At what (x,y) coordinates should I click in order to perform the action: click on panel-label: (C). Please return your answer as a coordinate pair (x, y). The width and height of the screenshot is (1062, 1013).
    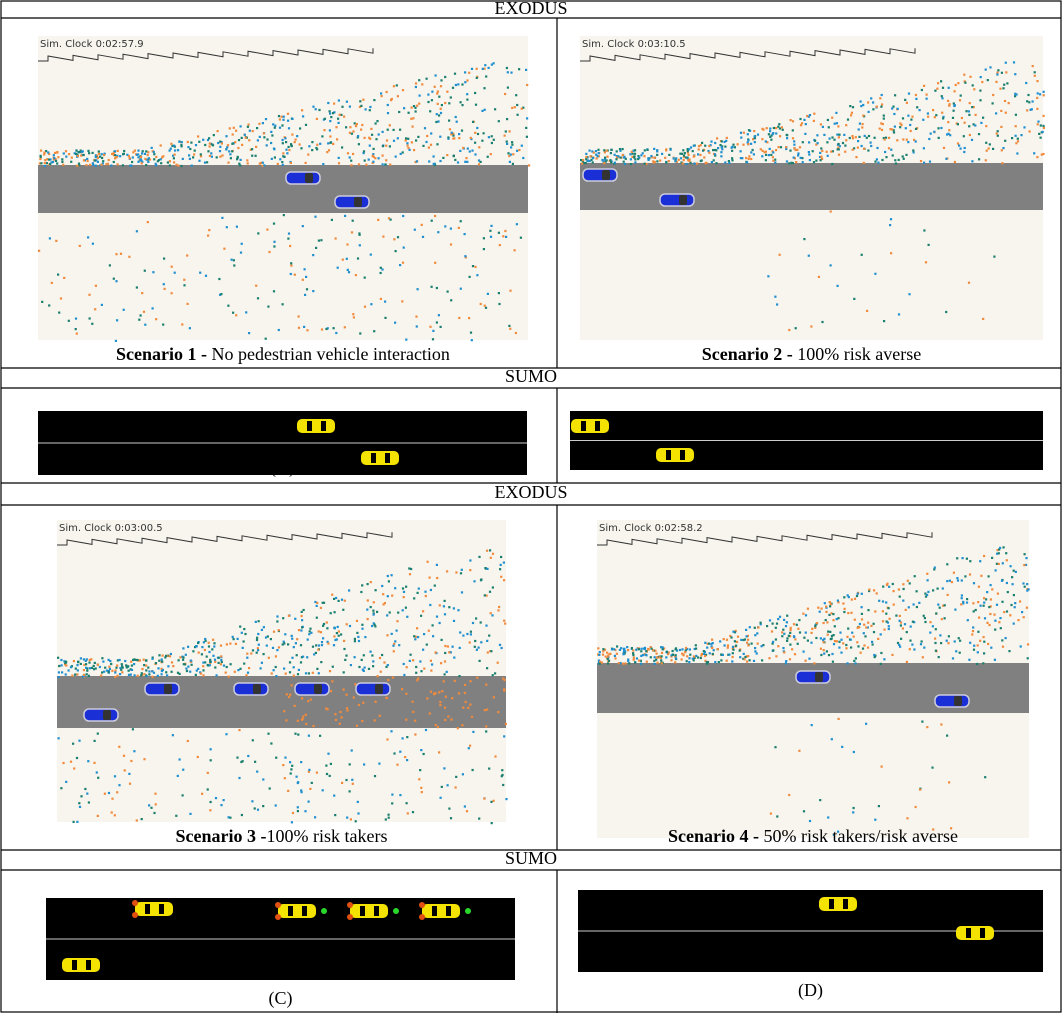
    Looking at the image, I should click on (281, 998).